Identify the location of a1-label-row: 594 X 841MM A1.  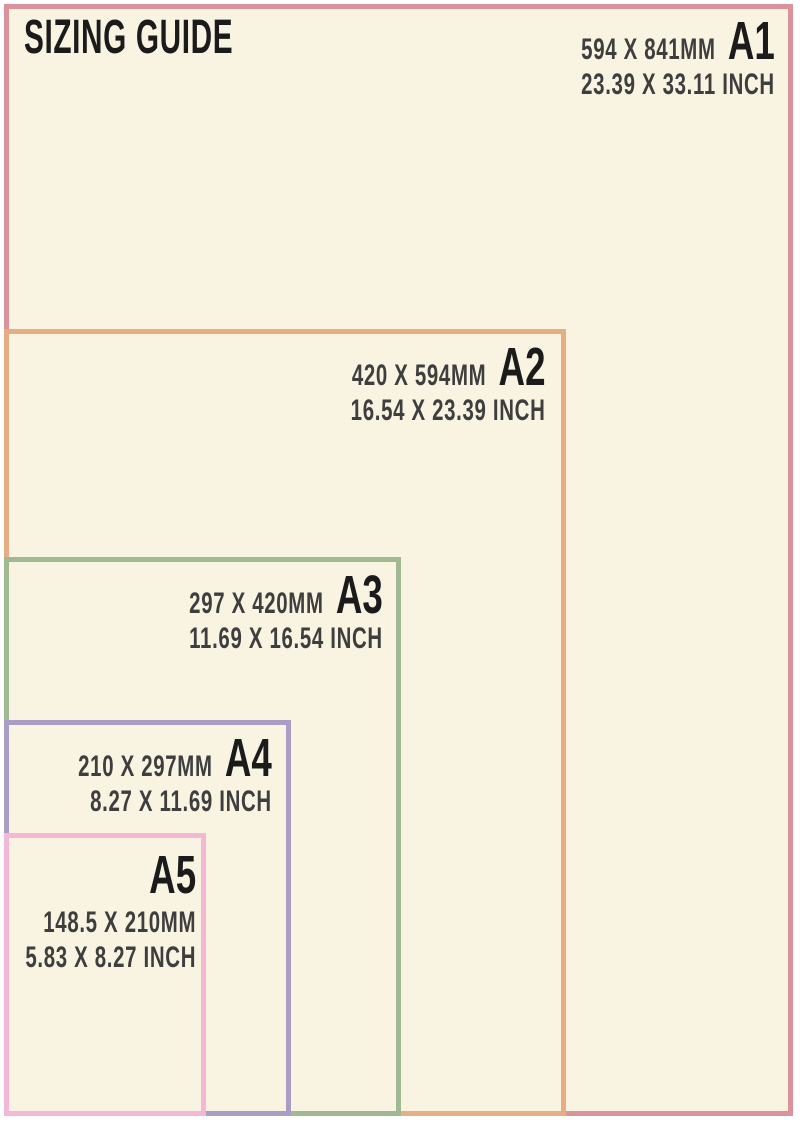
(678, 41).